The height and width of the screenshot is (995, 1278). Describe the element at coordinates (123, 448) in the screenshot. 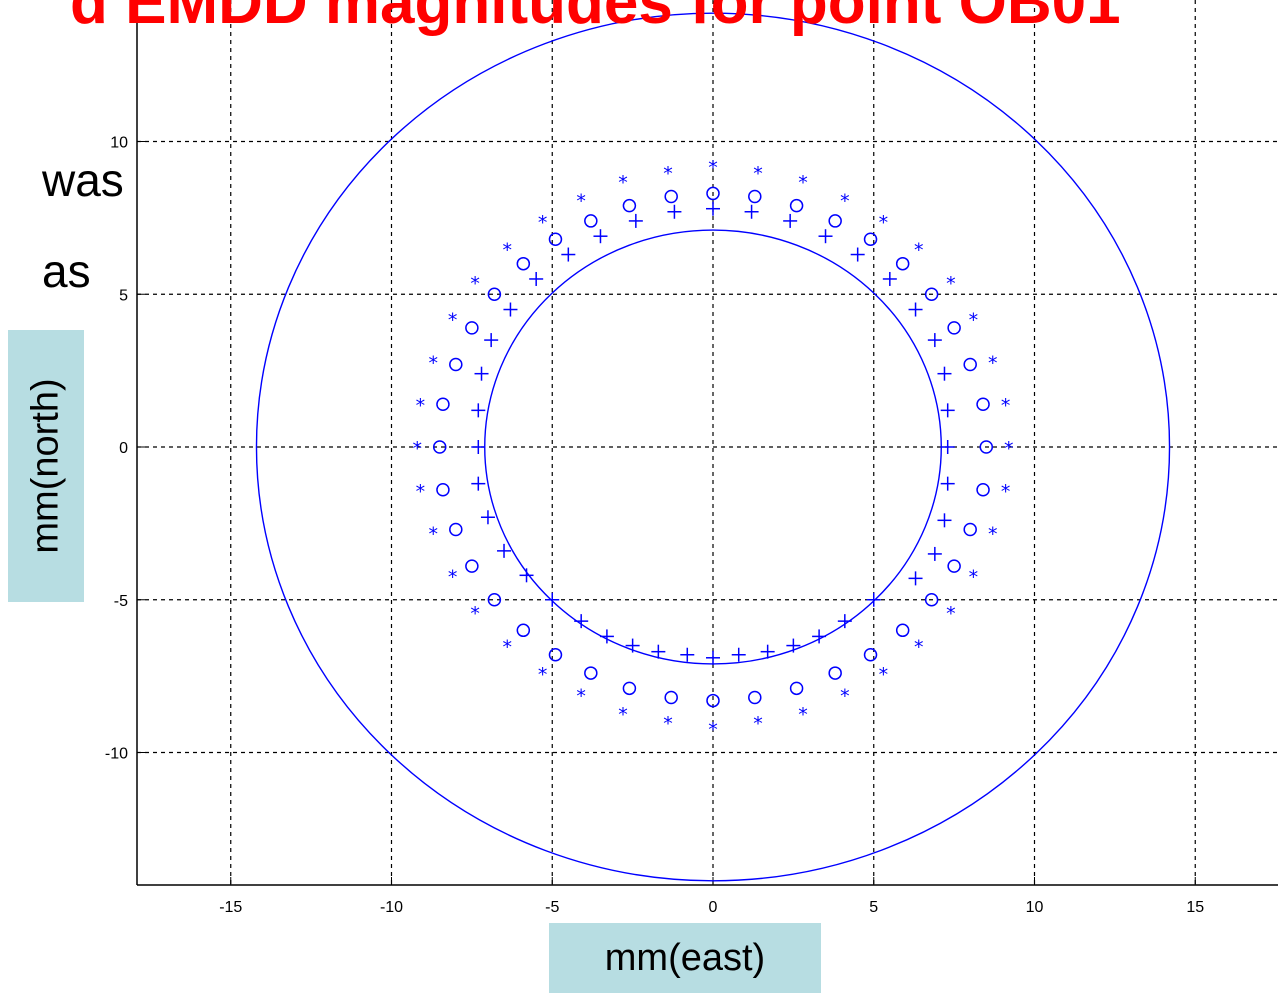

I see `y-tick-label: 0` at that location.